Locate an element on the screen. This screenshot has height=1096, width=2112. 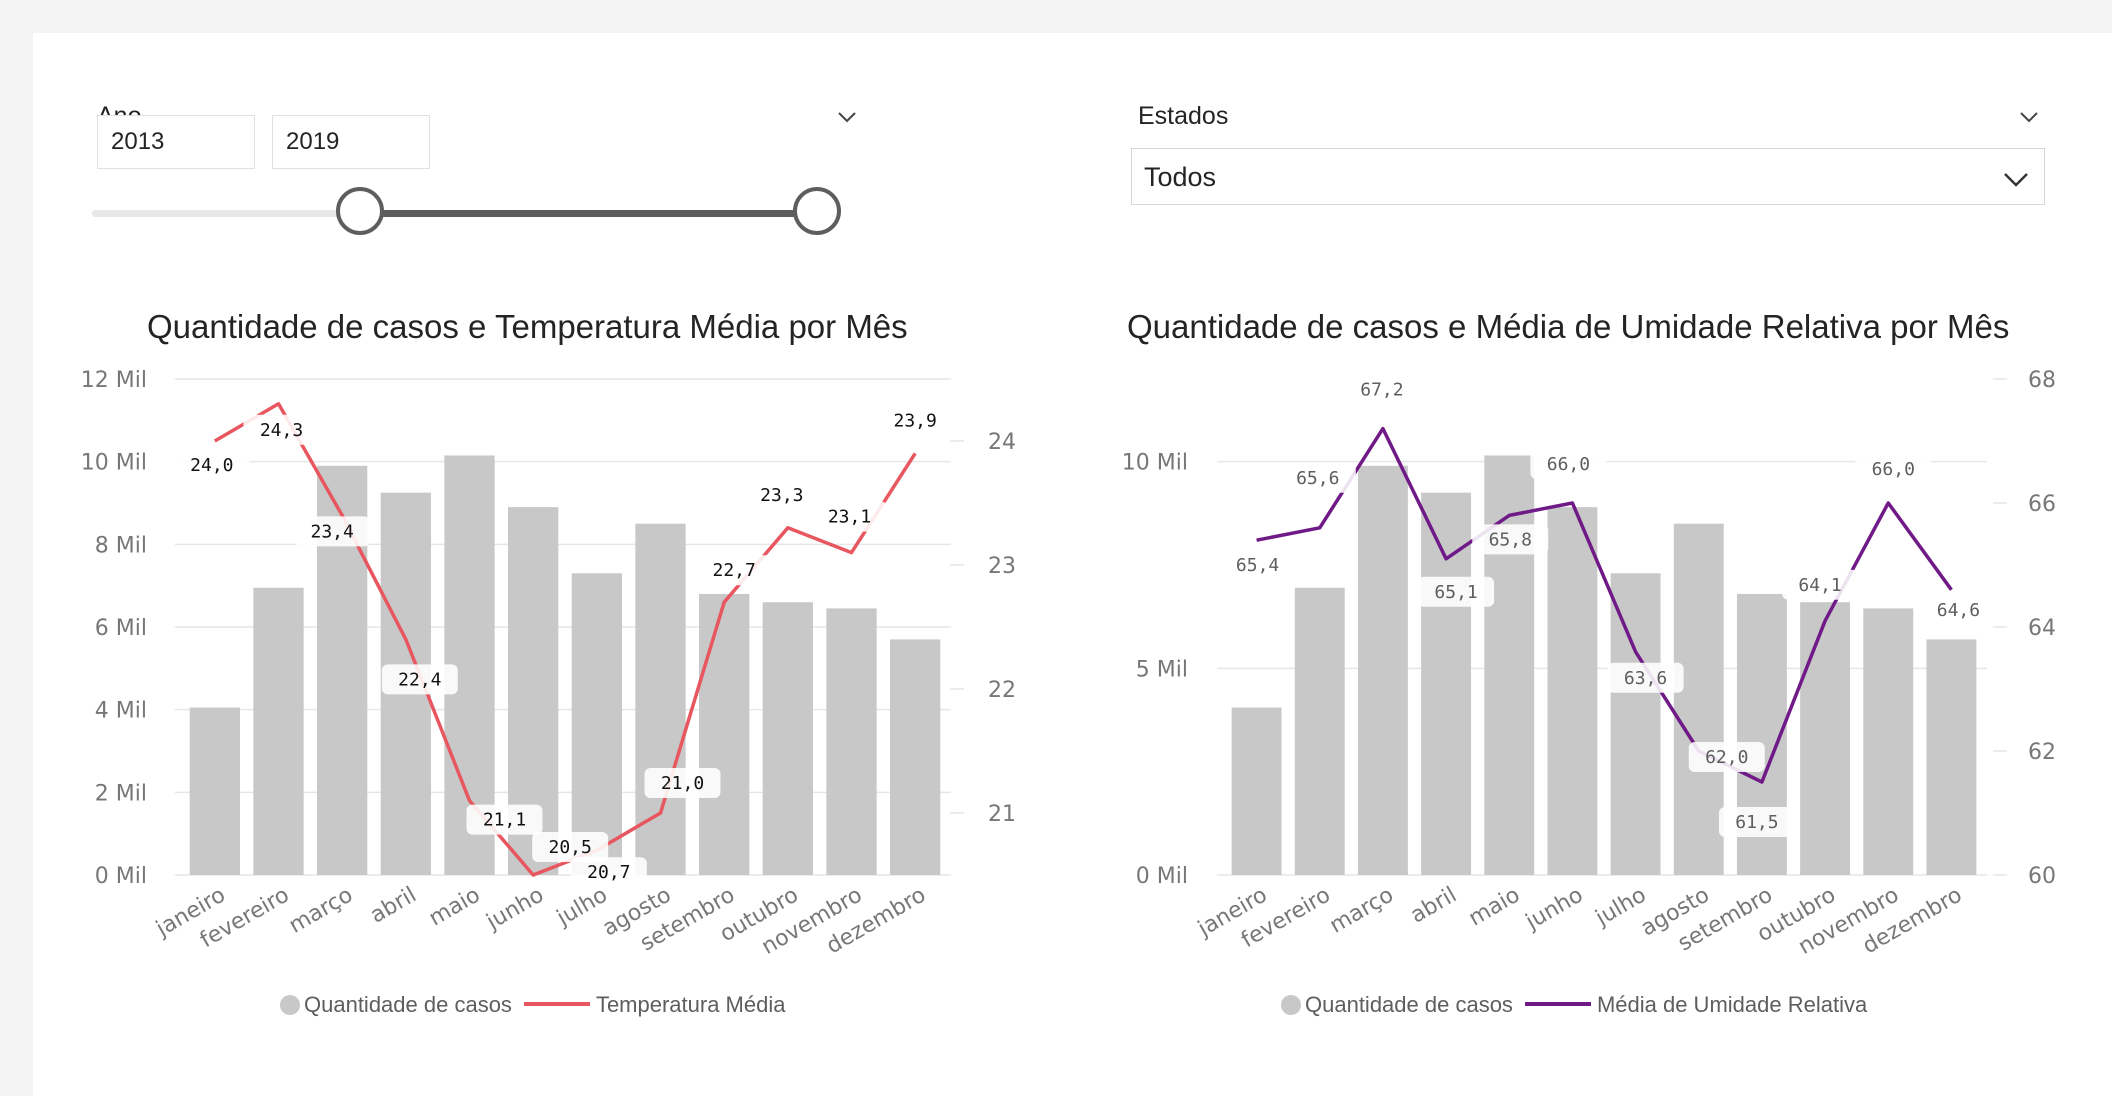
year-slider-range is located at coordinates (588, 213).